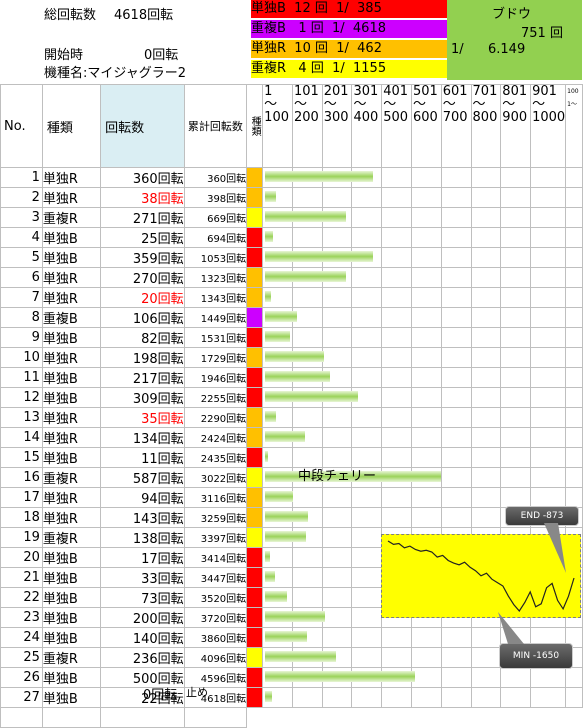 Image resolution: width=583 pixels, height=728 pixels. Describe the element at coordinates (215, 557) in the screenshot. I see `row-cumulative: 3414回転` at that location.